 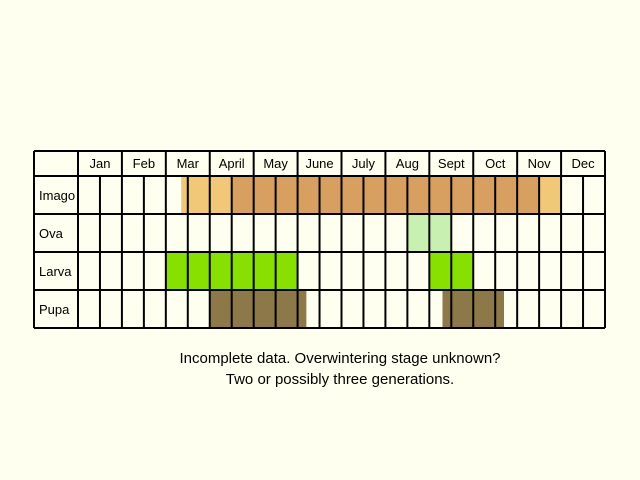 What do you see at coordinates (451, 163) in the screenshot?
I see `month-label-sept: Sept` at bounding box center [451, 163].